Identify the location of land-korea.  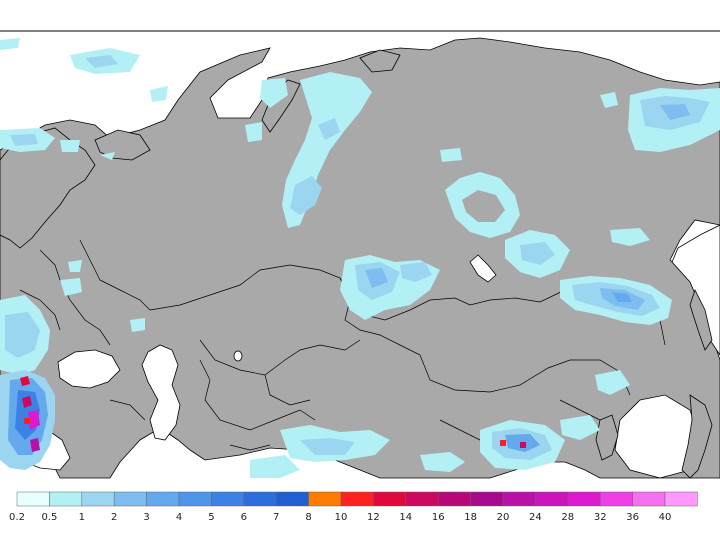
(607, 437).